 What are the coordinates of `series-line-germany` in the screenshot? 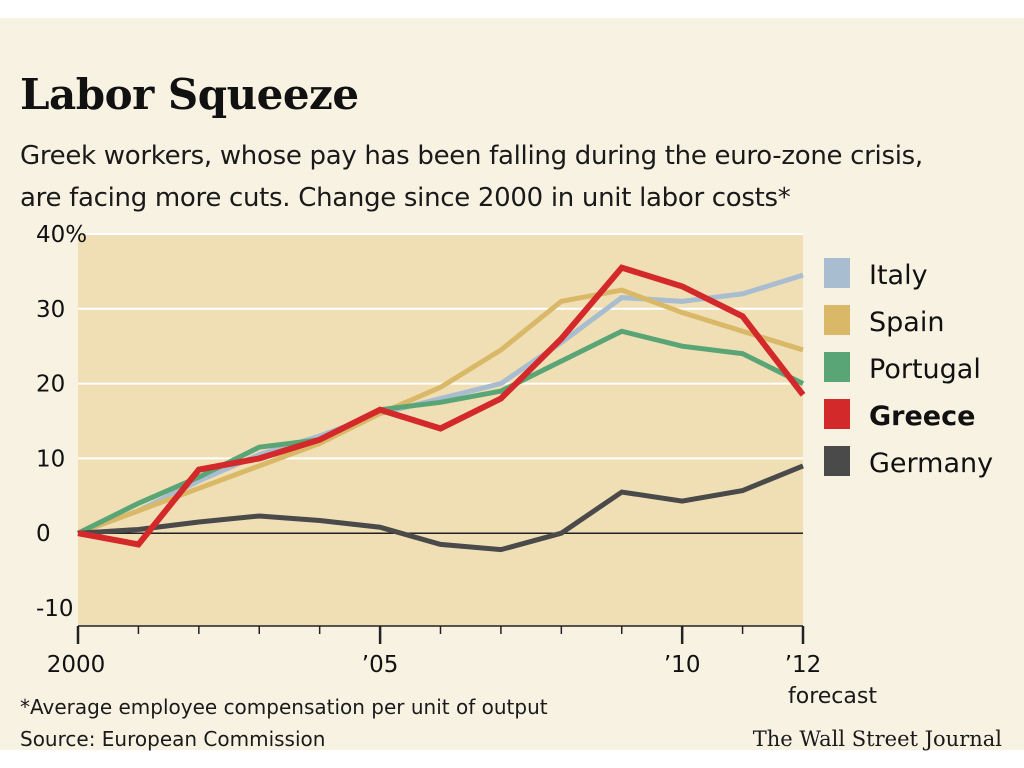 It's located at (440, 508).